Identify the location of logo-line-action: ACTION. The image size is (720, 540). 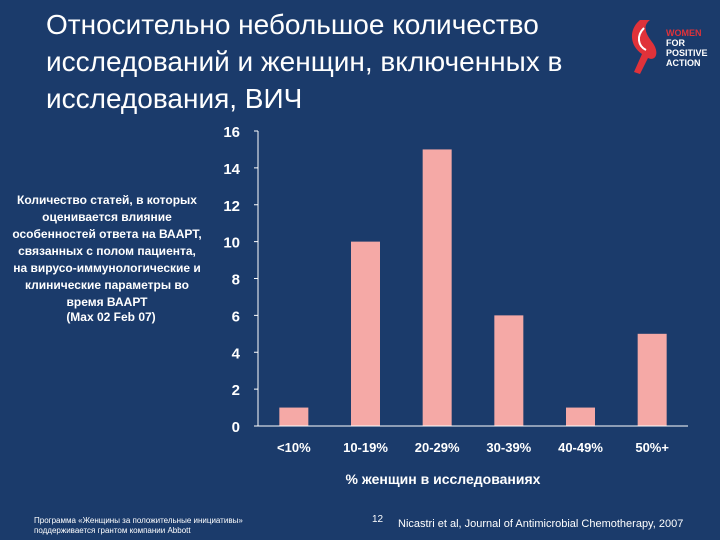
(683, 63).